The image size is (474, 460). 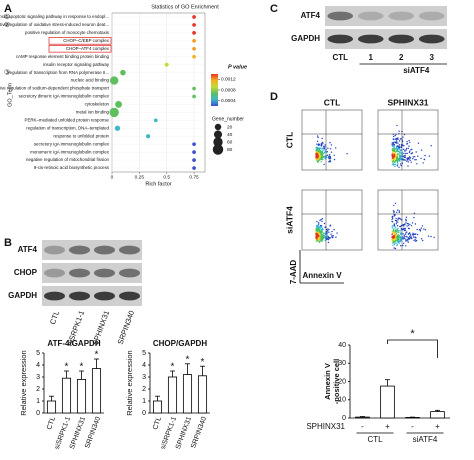 I want to click on y-tick-label: 5, so click(x=144, y=353).